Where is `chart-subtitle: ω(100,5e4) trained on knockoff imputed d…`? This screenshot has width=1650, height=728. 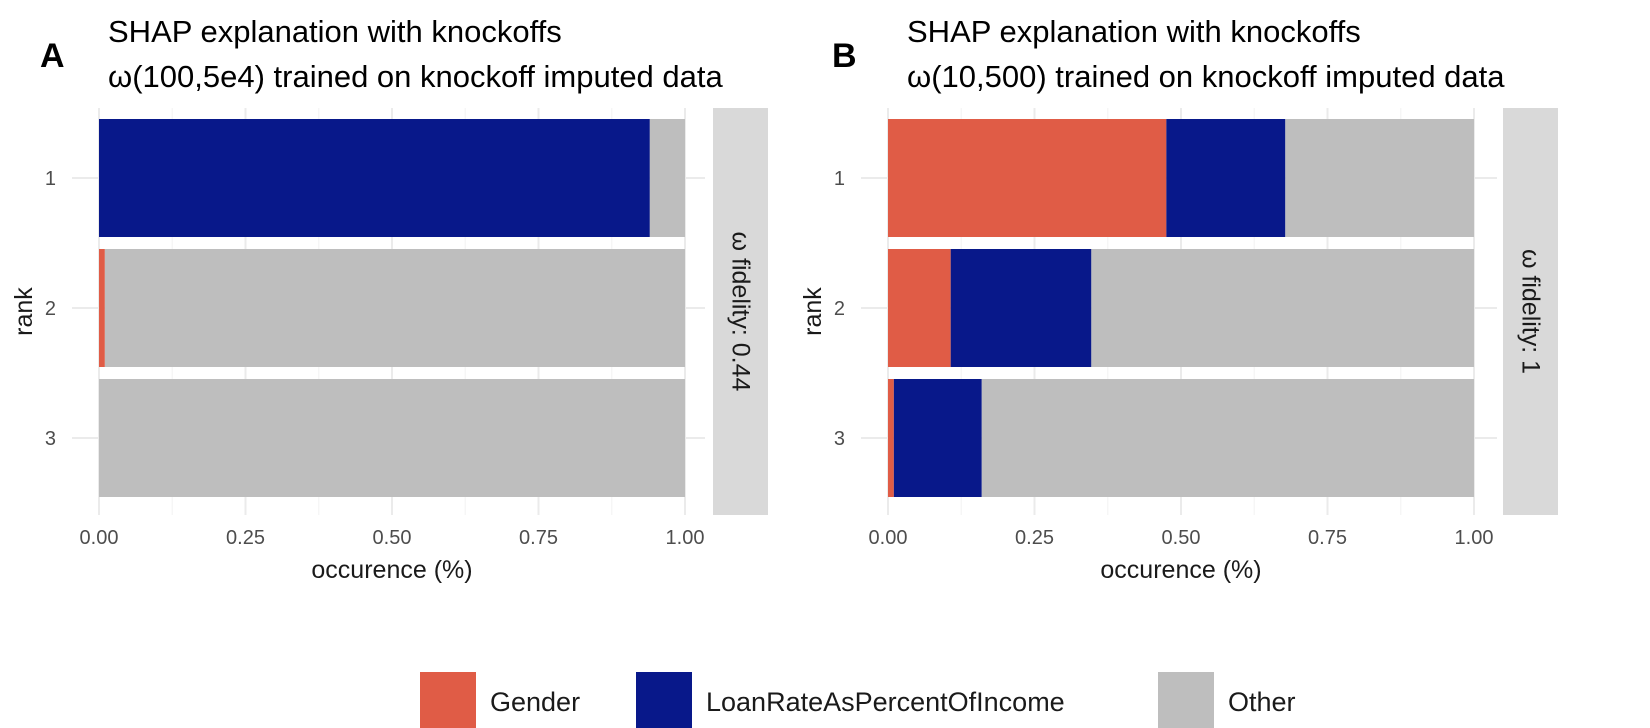 chart-subtitle: ω(100,5e4) trained on knockoff imputed d… is located at coordinates (416, 76).